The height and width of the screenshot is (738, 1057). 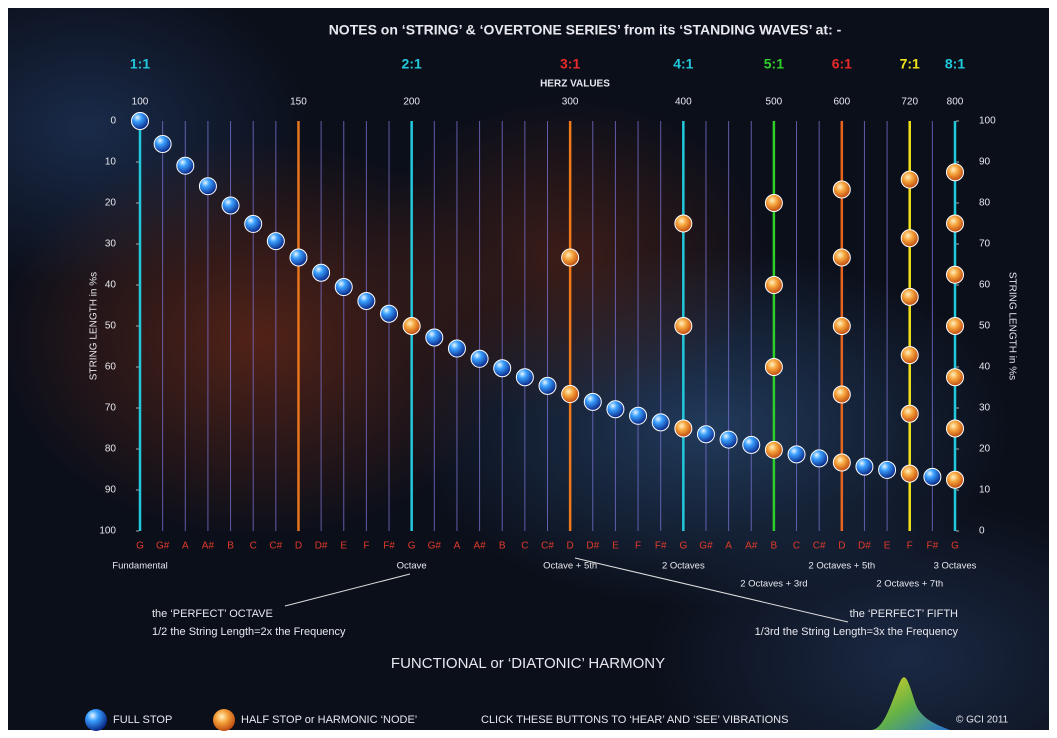 What do you see at coordinates (985, 490) in the screenshot?
I see `y2-tick-label: 10` at bounding box center [985, 490].